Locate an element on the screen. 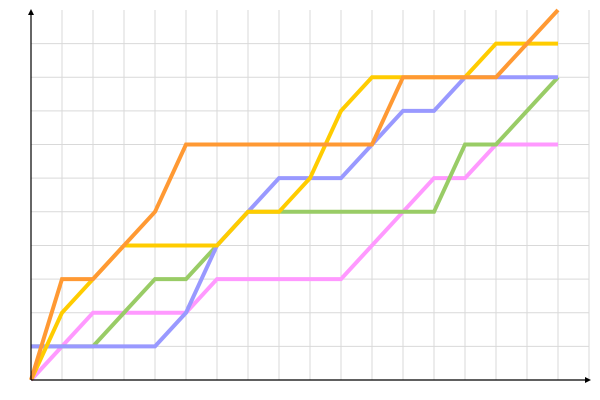 Image resolution: width=600 pixels, height=400 pixels. y-axis-arrow is located at coordinates (31, 12).